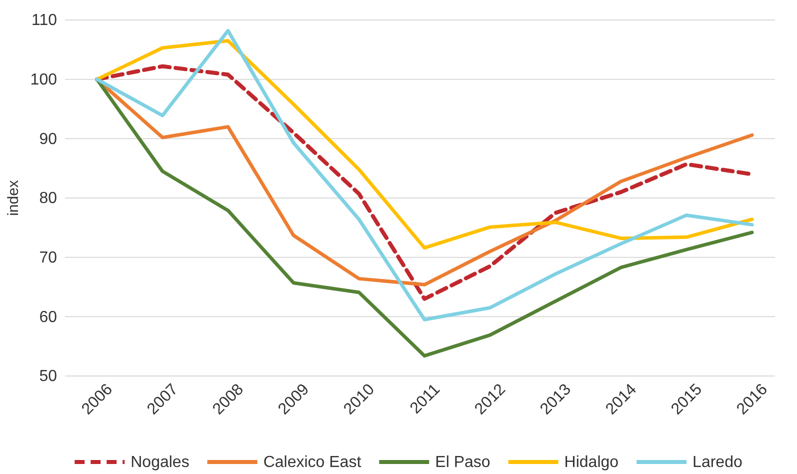  I want to click on y-tick-label: 90, so click(48, 139).